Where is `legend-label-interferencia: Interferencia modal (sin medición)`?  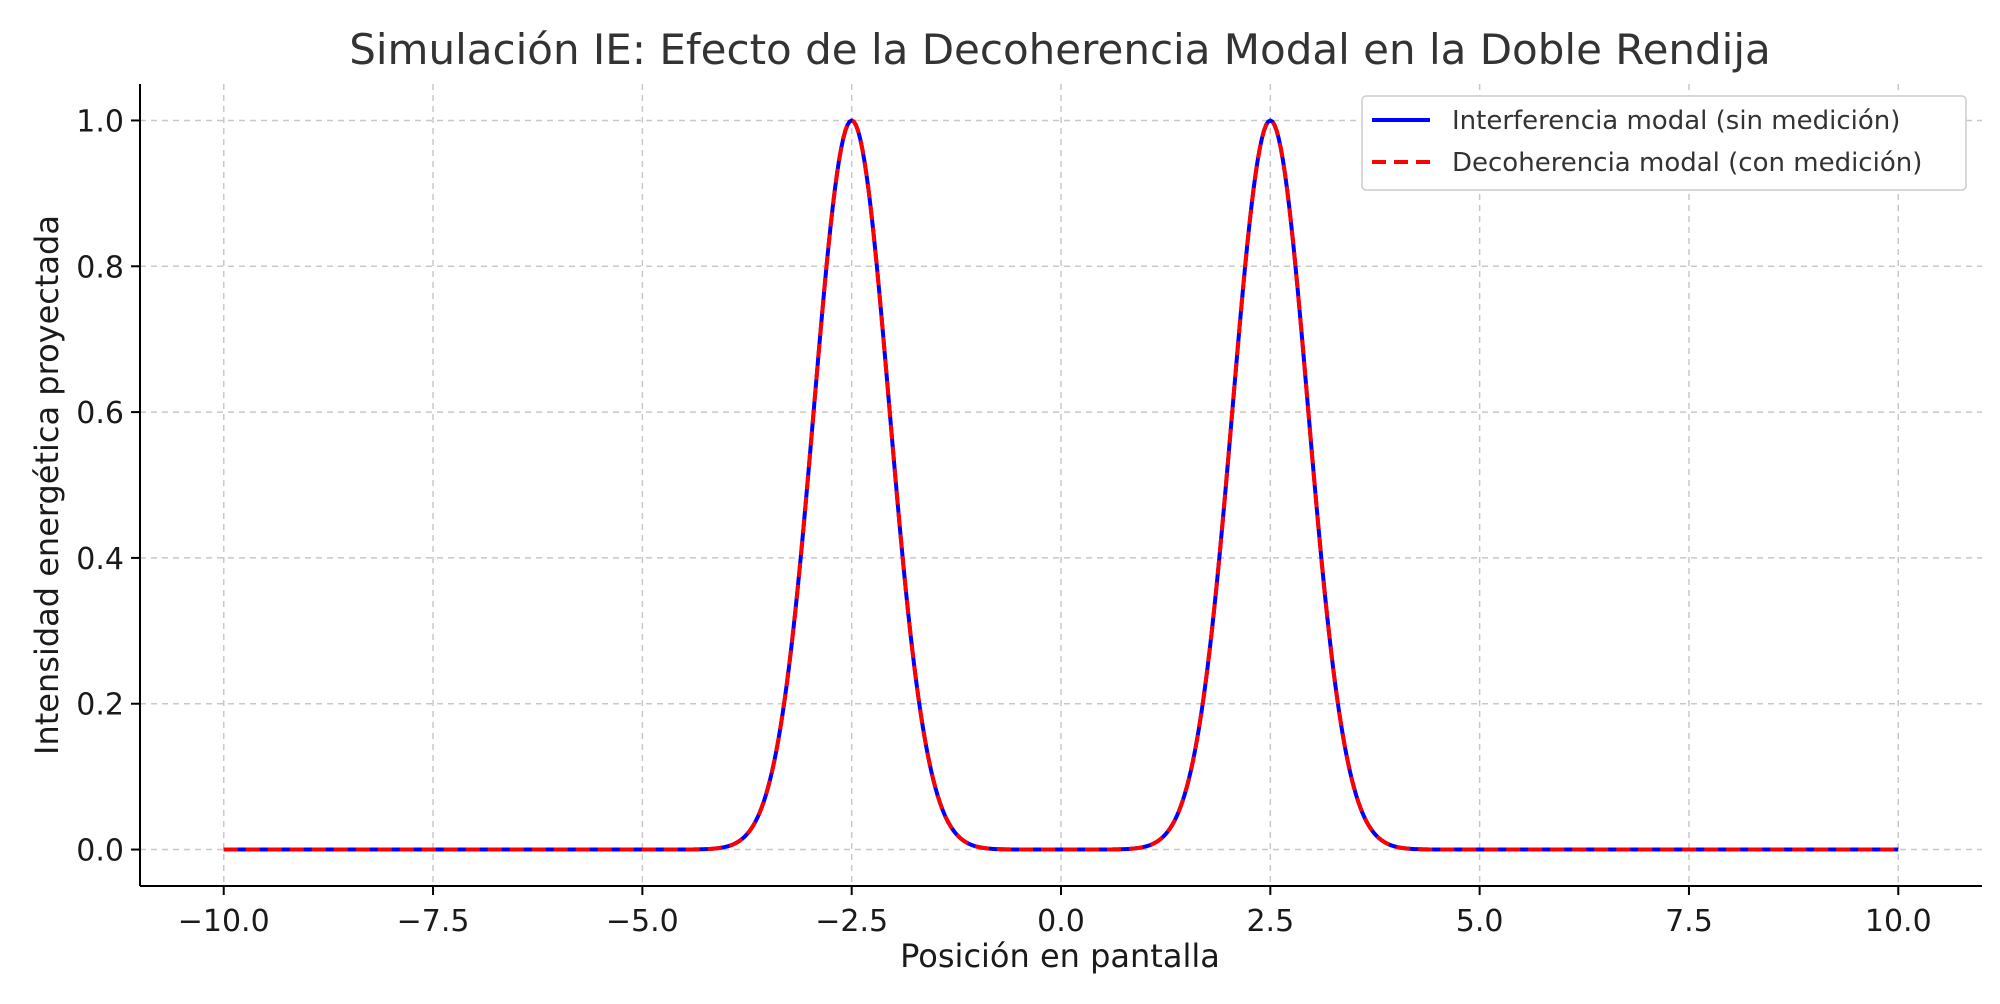
legend-label-interferencia: Interferencia modal (sin medición) is located at coordinates (1676, 121).